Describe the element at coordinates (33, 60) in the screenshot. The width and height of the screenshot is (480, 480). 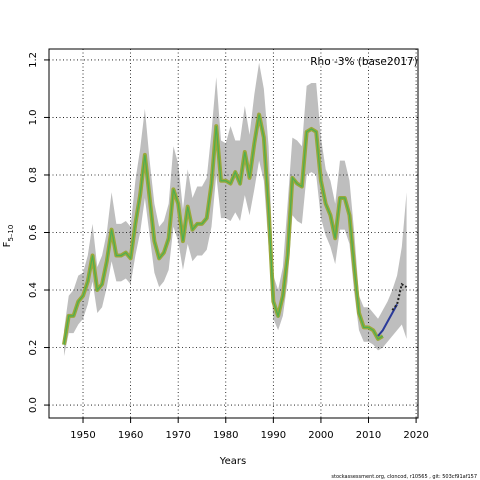
I see `y-tick-label: 1.2` at that location.